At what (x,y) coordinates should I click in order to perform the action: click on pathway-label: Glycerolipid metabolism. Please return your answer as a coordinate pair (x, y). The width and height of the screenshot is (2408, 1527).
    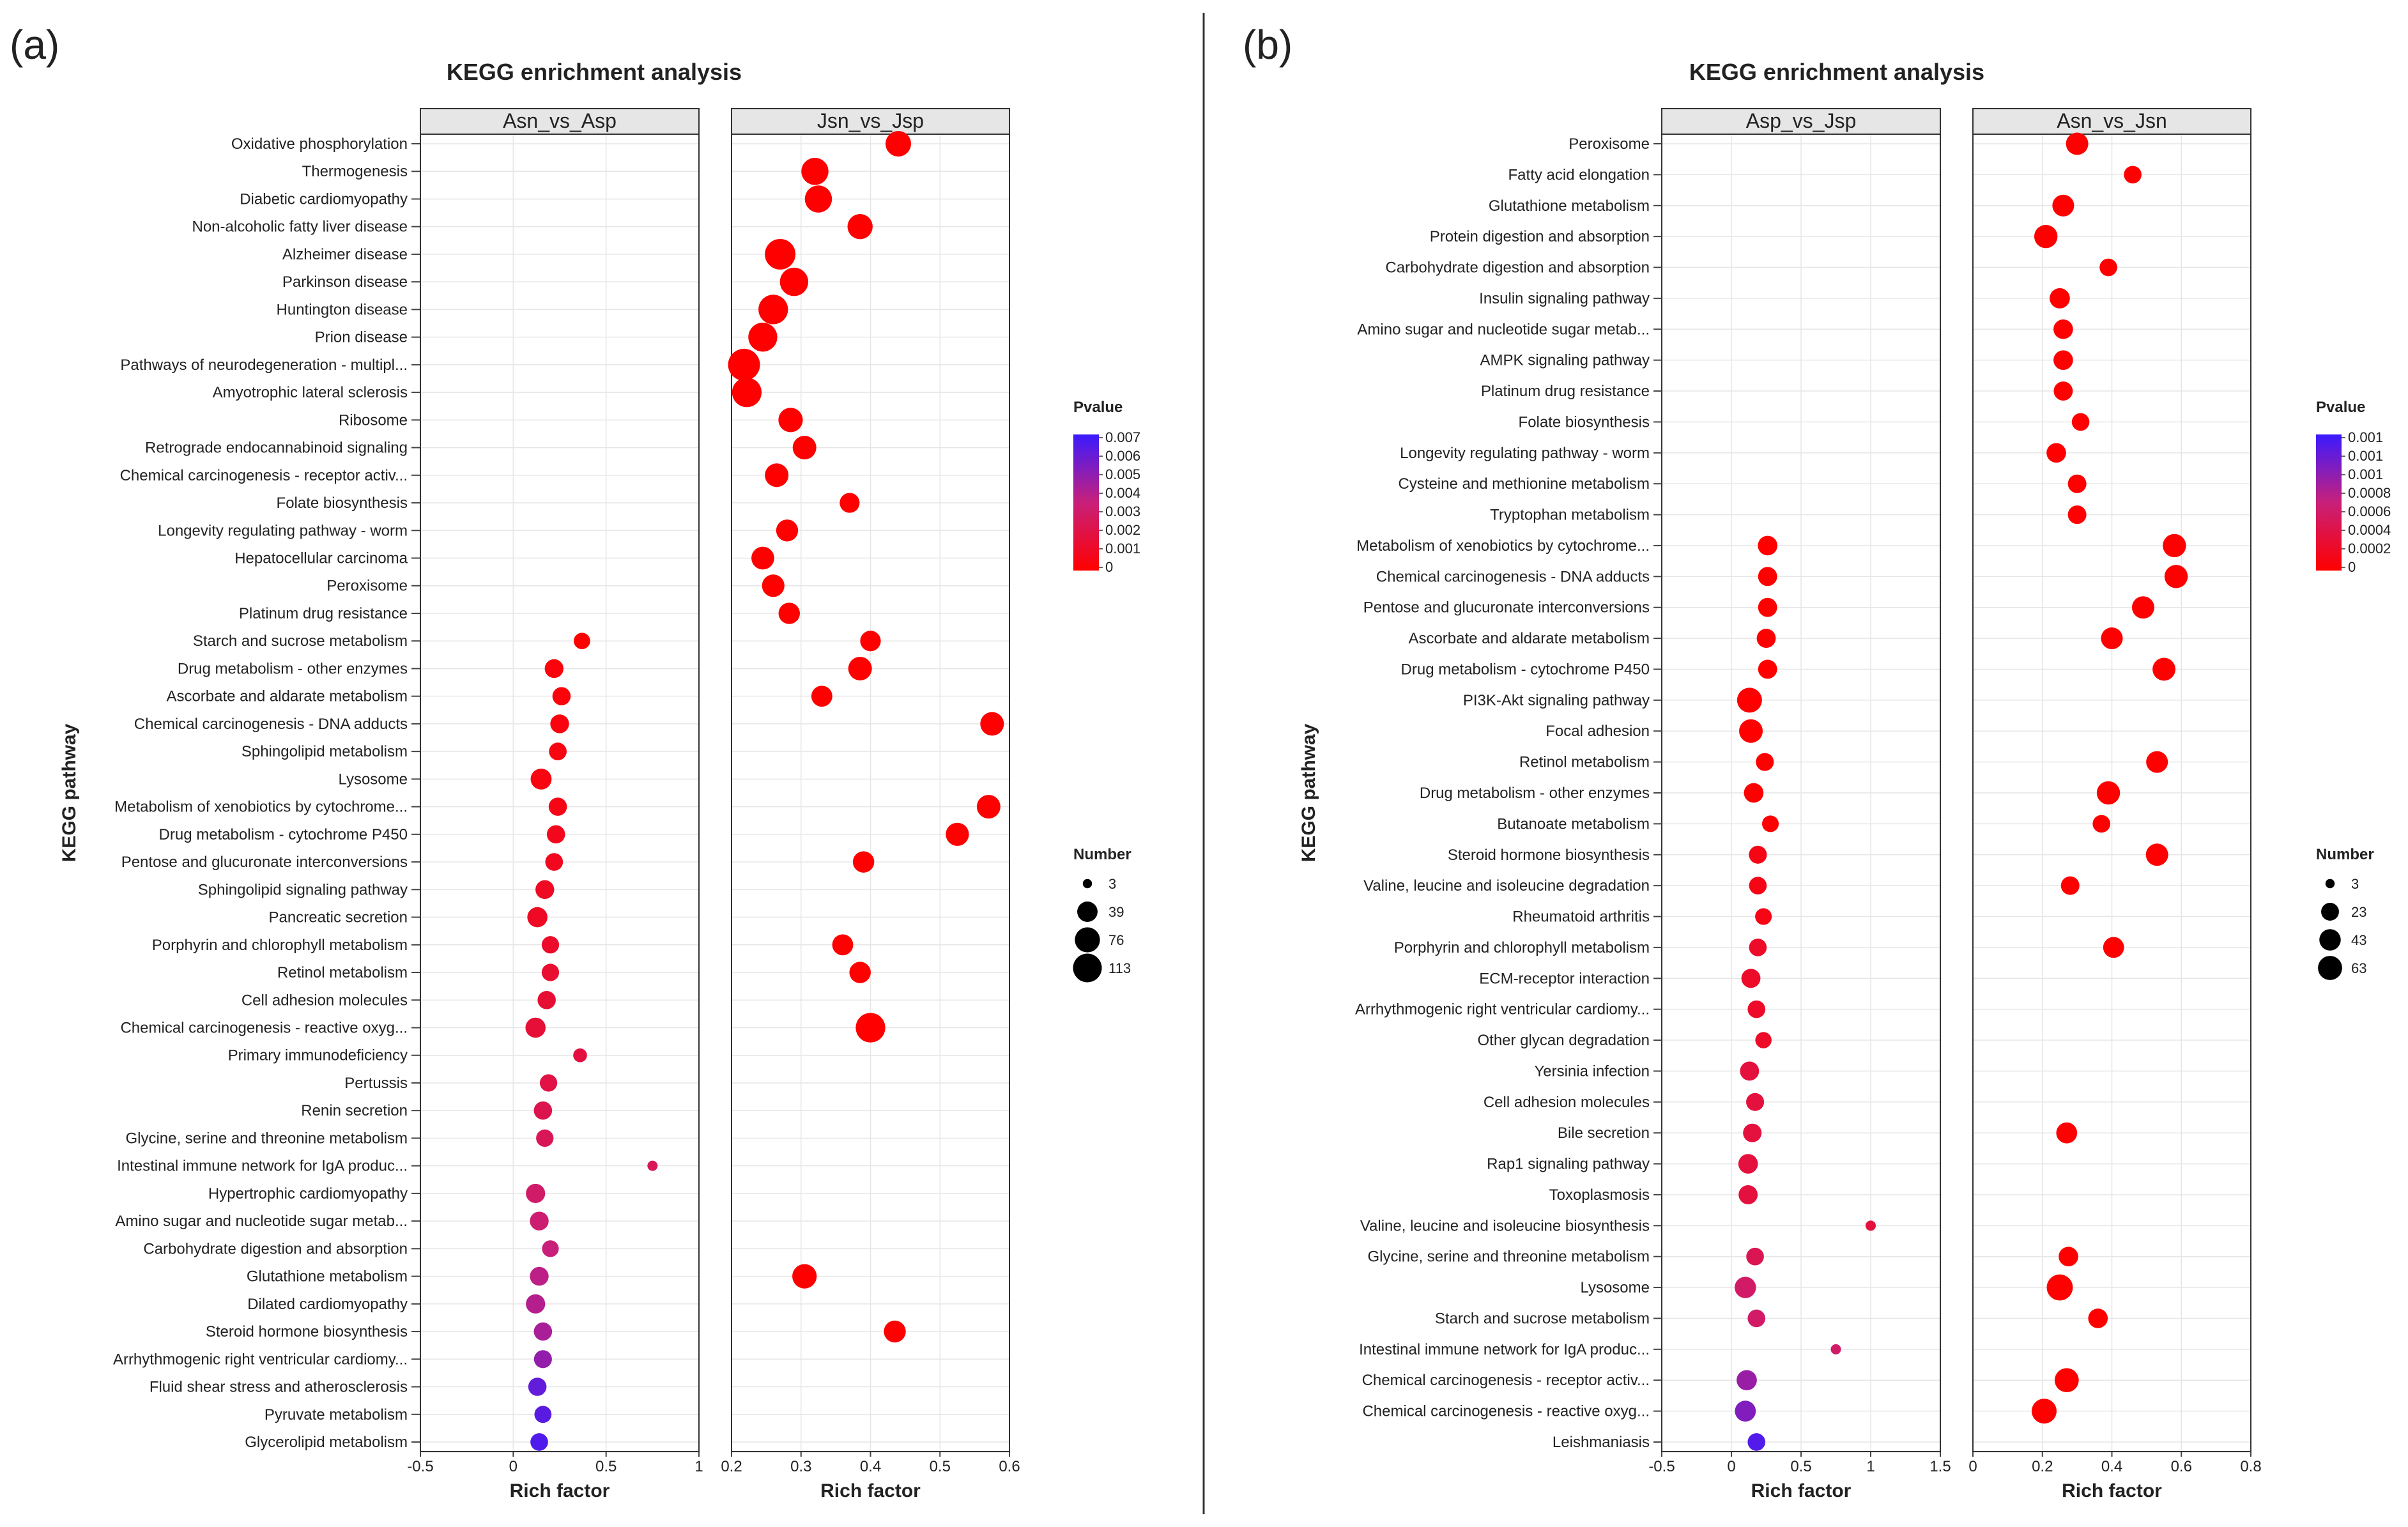
    Looking at the image, I should click on (326, 1442).